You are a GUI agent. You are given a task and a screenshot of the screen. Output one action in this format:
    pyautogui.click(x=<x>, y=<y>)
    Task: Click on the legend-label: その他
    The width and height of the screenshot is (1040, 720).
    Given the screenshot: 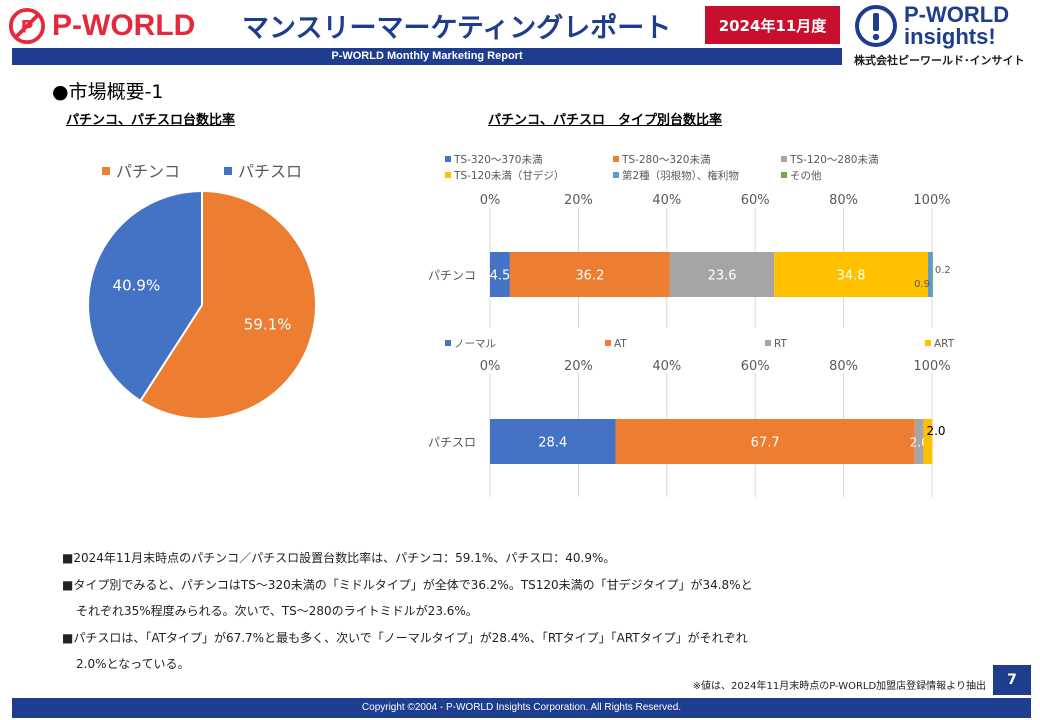 What is the action you would take?
    pyautogui.click(x=806, y=175)
    